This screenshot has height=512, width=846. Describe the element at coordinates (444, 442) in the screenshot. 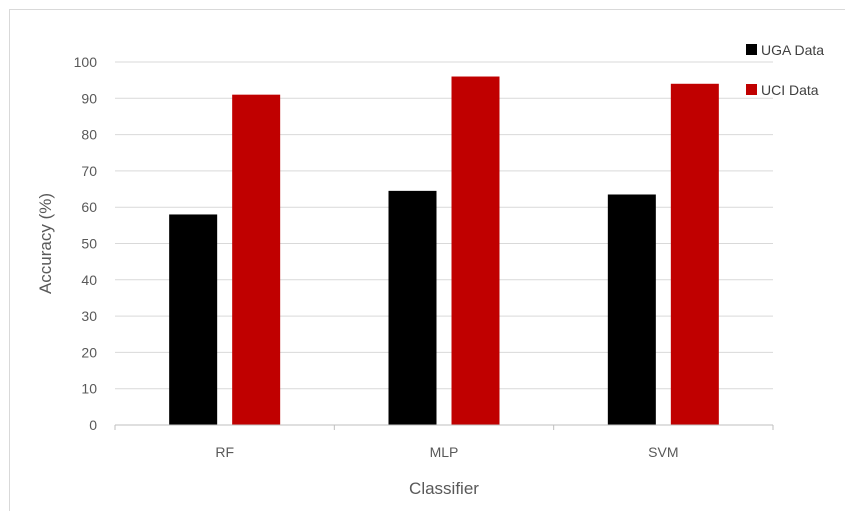

I see `x-axis-ticks: RF MLP SVM` at that location.